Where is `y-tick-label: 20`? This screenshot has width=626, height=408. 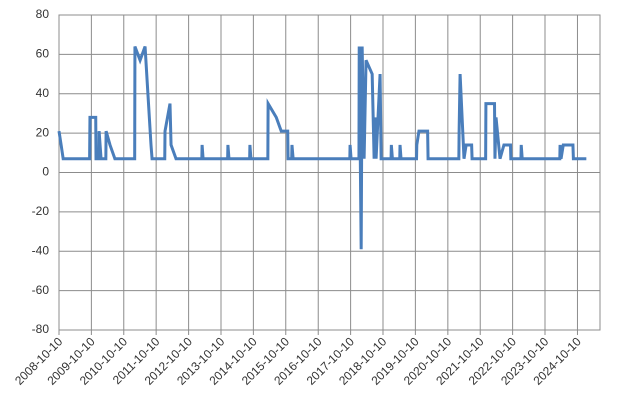
y-tick-label: 20 is located at coordinates (43, 132).